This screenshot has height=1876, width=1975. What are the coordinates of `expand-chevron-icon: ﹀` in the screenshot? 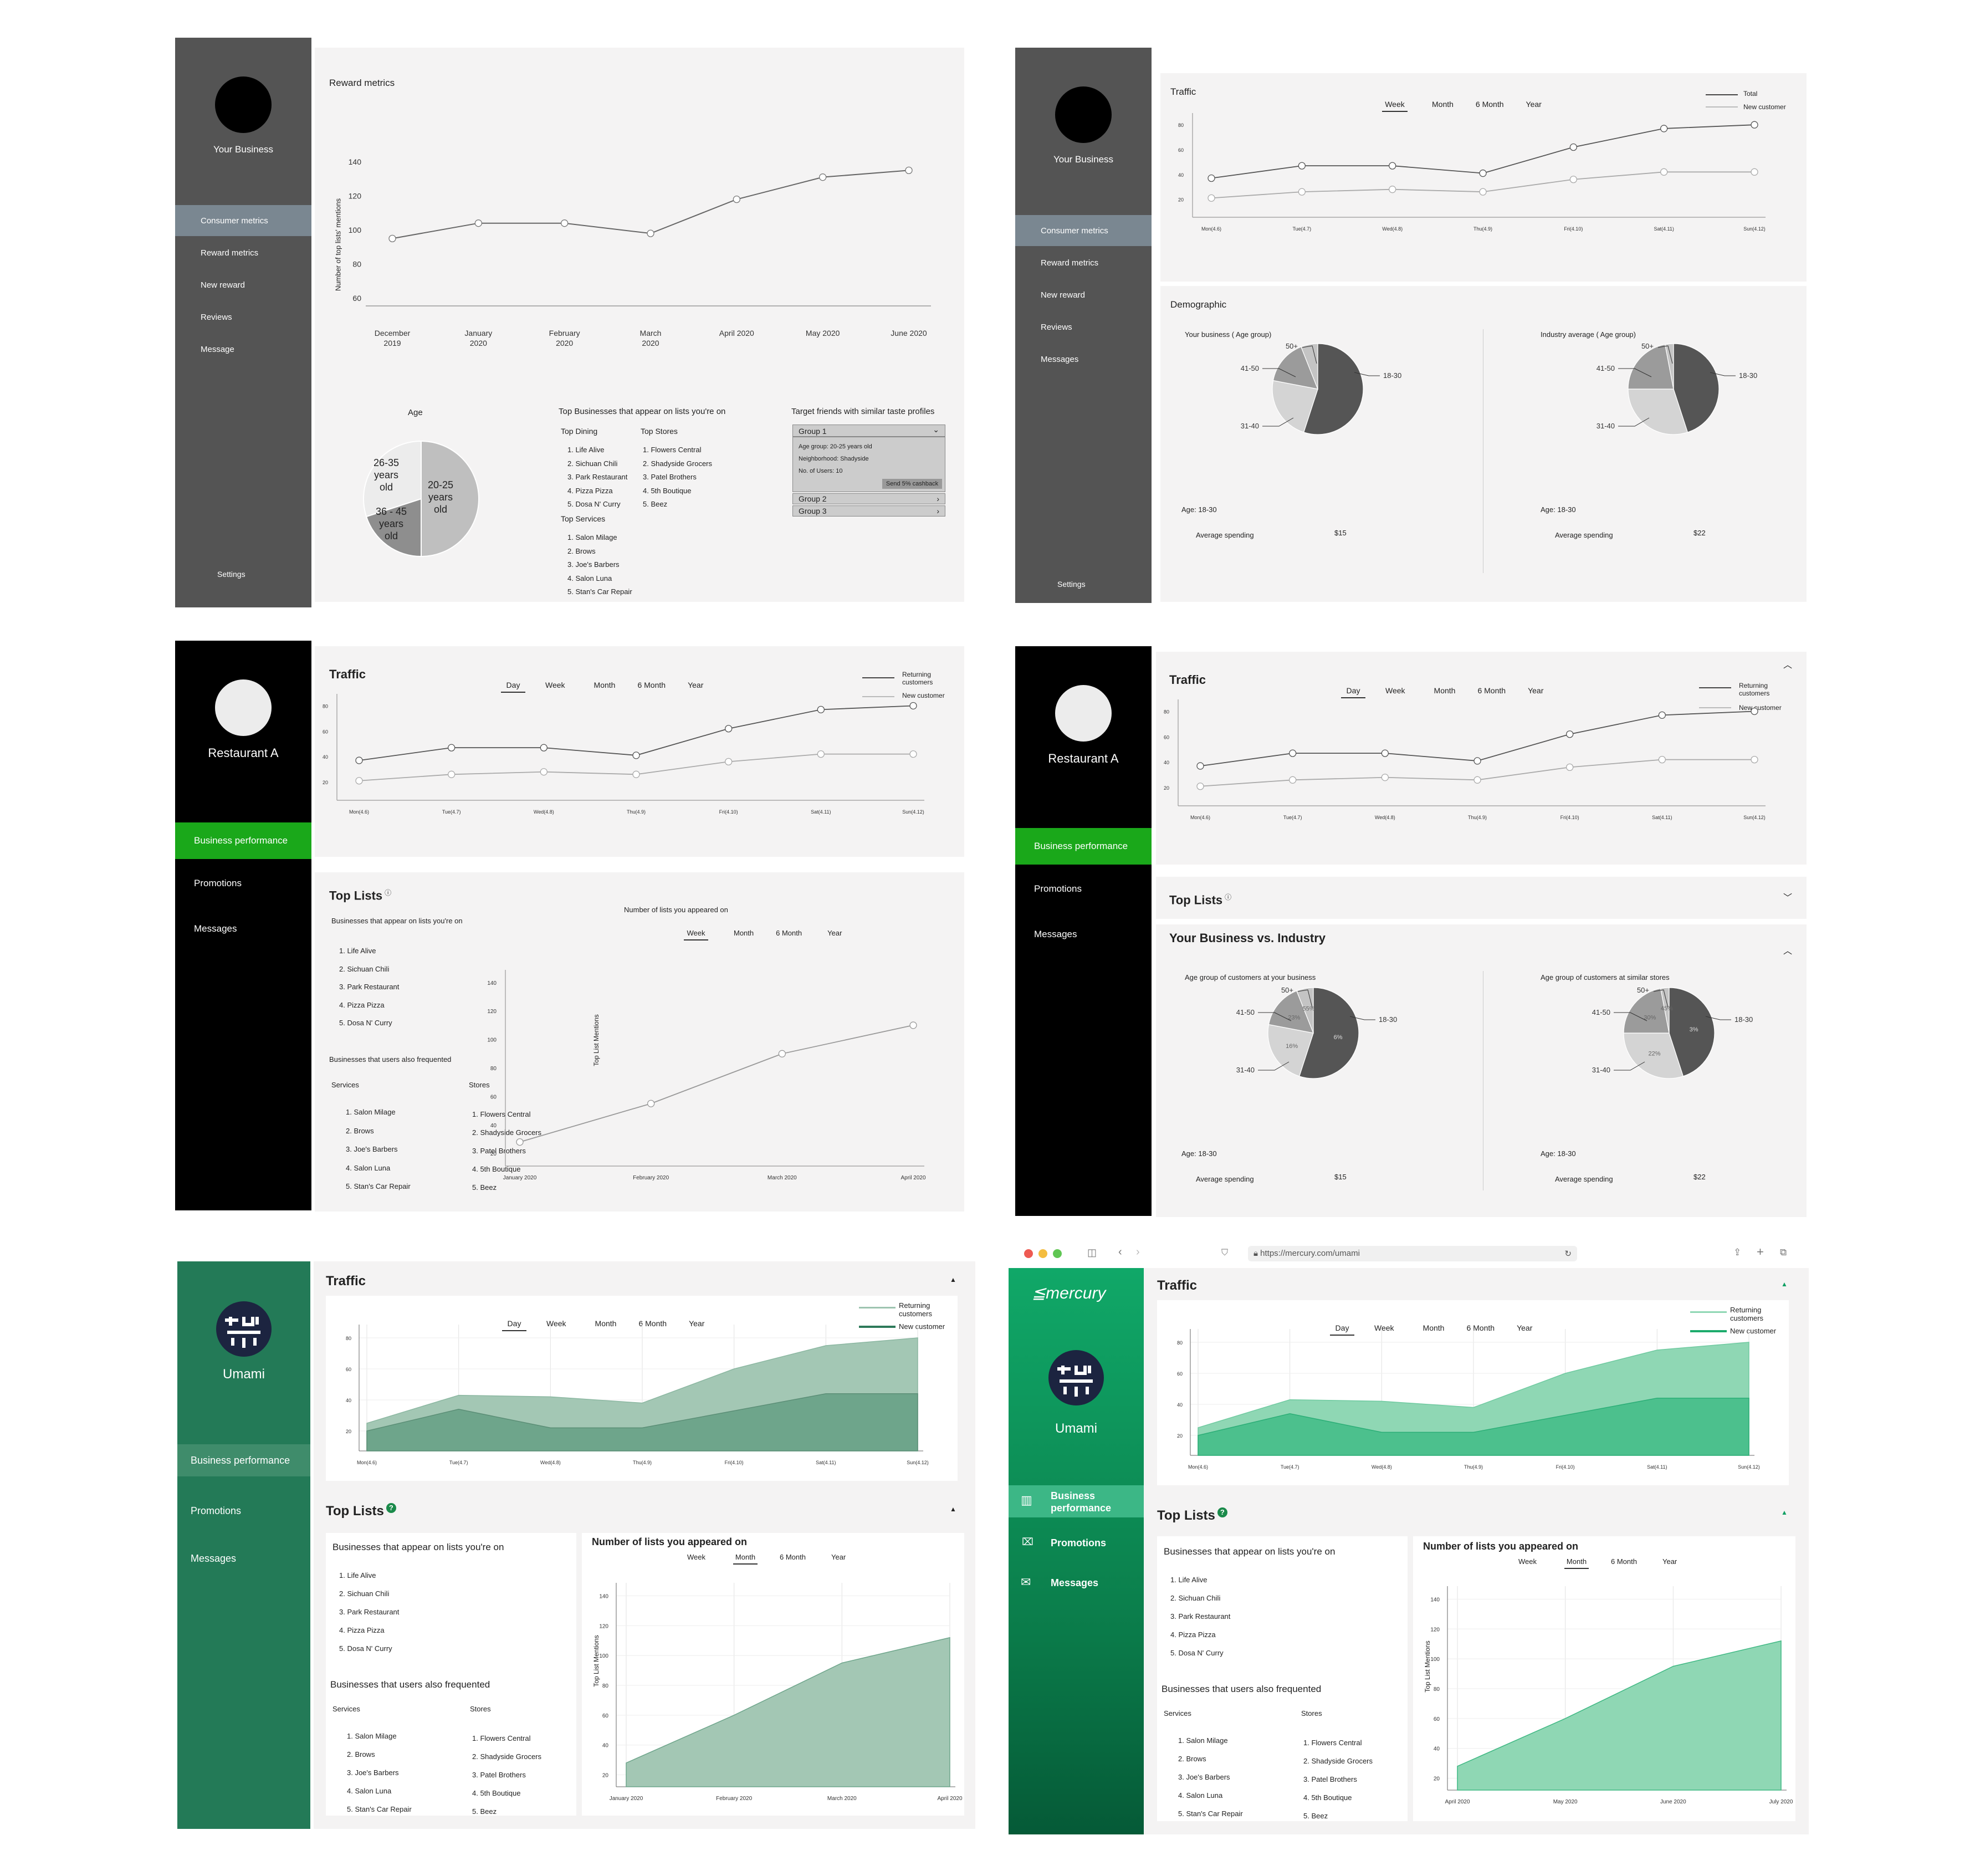 It's located at (1788, 898).